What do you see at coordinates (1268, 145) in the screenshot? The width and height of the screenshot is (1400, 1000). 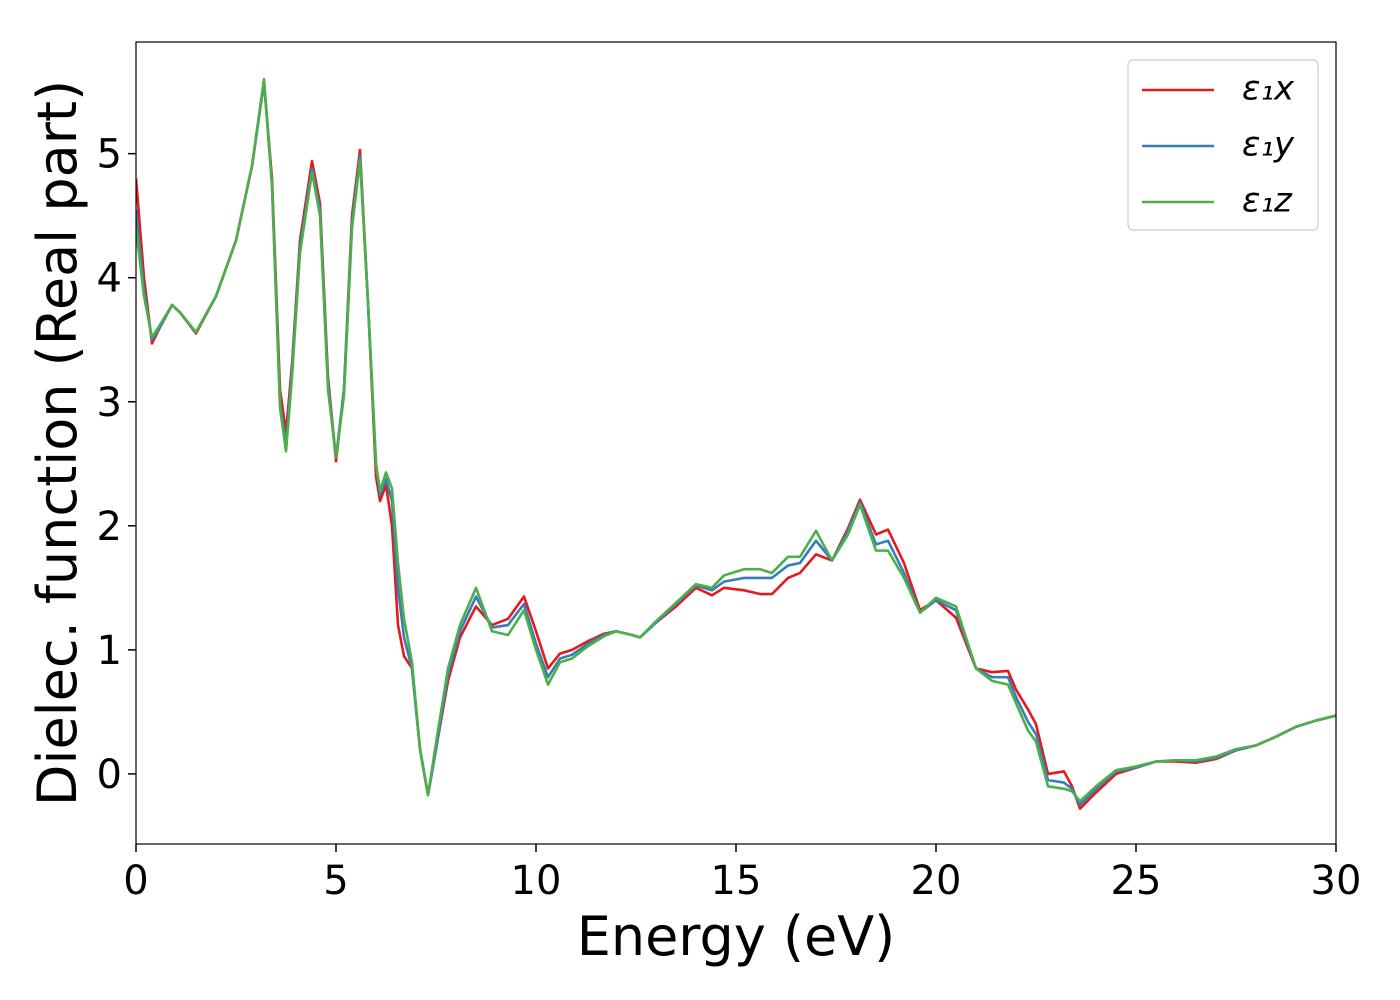 I see `legend-label: ε₁y` at bounding box center [1268, 145].